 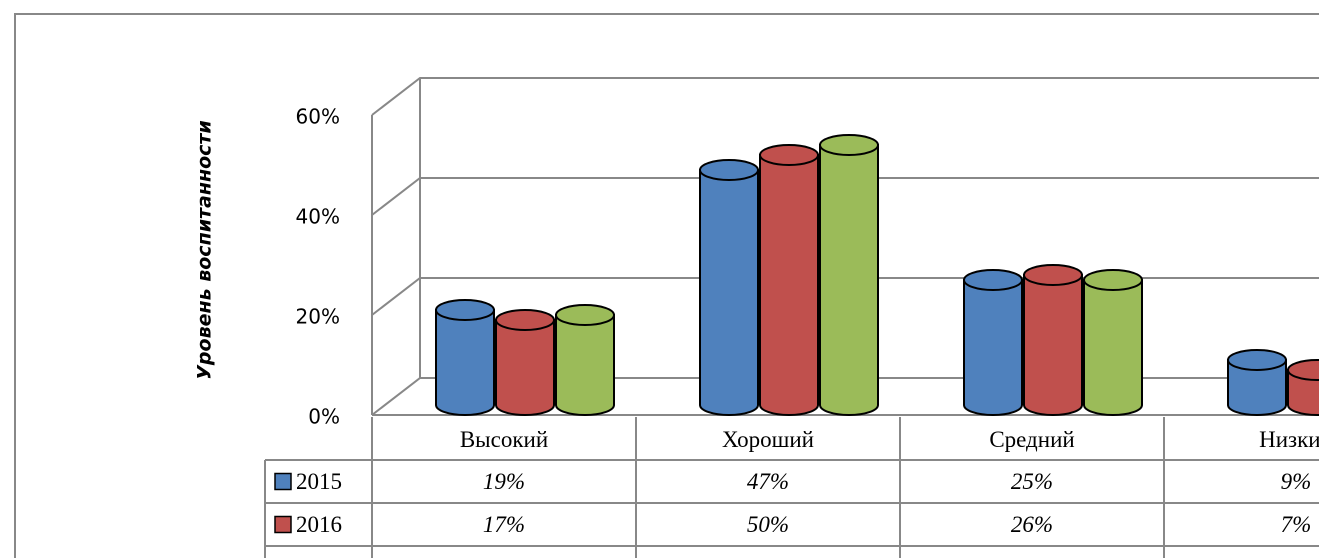 What do you see at coordinates (1032, 524) in the screenshot?
I see `value-label: 26%` at bounding box center [1032, 524].